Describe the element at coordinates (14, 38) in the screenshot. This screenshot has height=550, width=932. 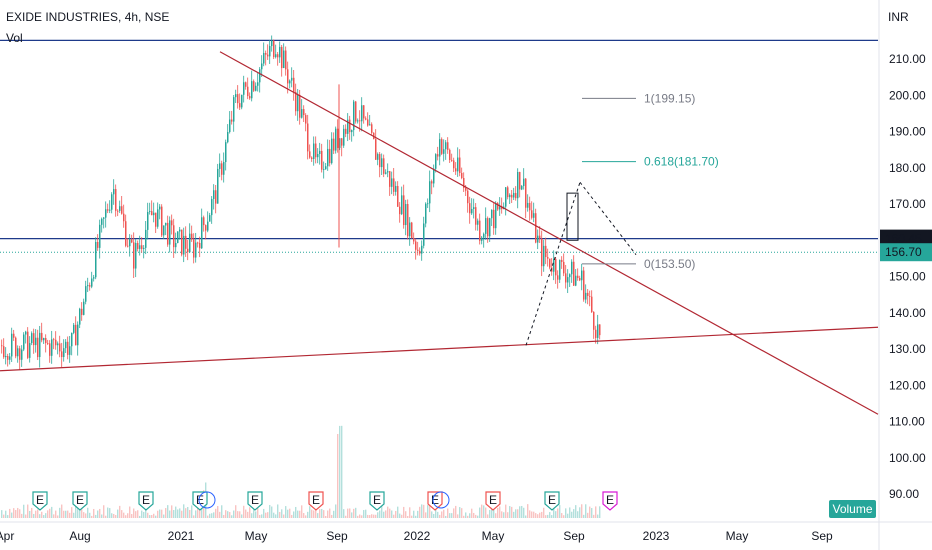
I see `volume-indicator-label: Vol` at that location.